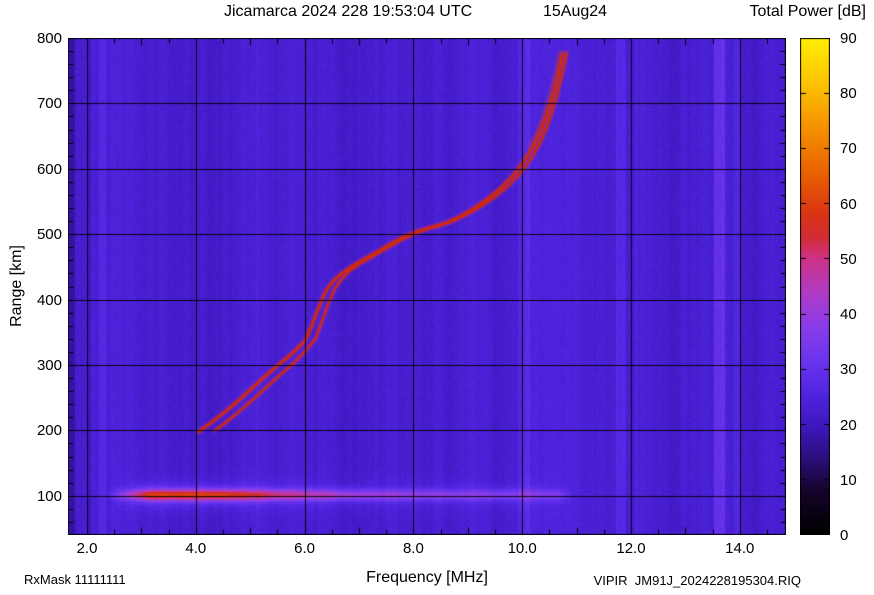 Image resolution: width=874 pixels, height=595 pixels. What do you see at coordinates (413, 548) in the screenshot?
I see `x-tick-label: 8.0` at bounding box center [413, 548].